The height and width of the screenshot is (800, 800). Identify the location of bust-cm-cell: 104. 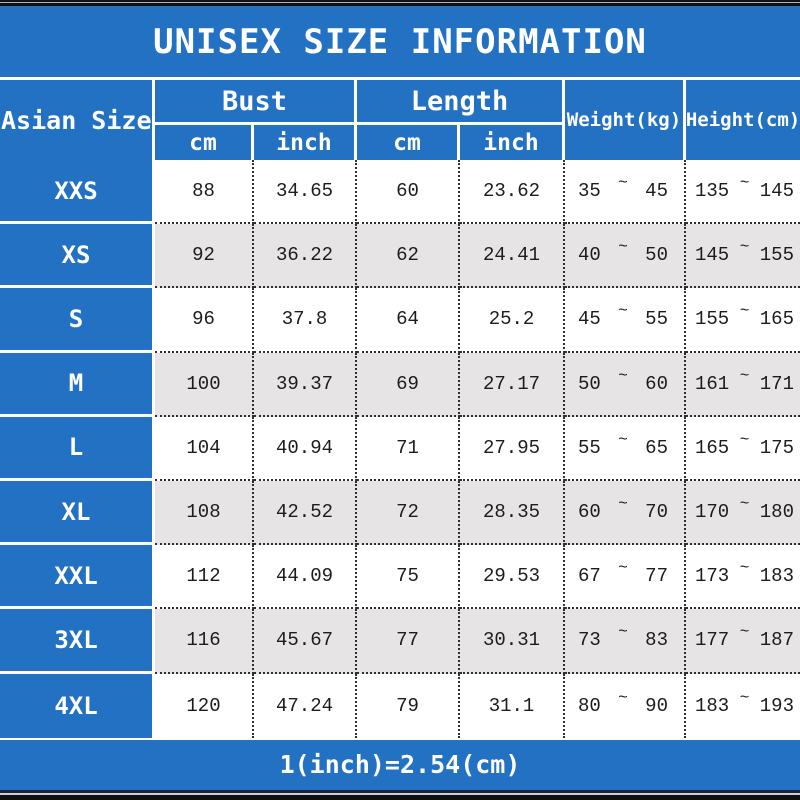
(204, 448).